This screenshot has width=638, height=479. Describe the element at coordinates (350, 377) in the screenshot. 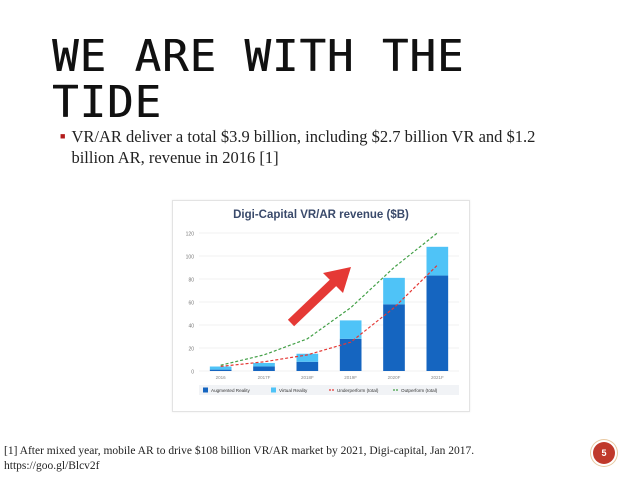

I see `x-tick-label: 2019F` at that location.